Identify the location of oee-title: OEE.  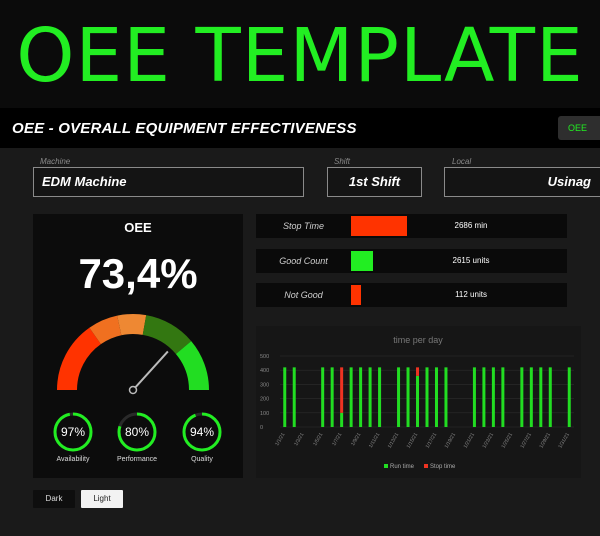
(138, 227).